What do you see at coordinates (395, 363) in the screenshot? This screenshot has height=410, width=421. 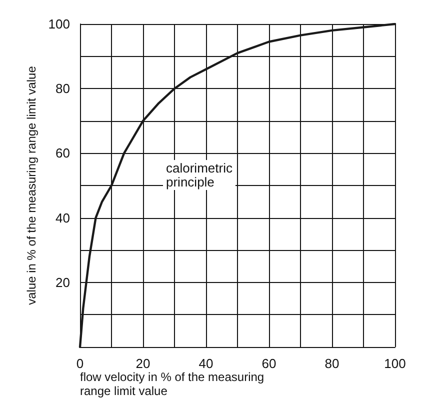 I see `x-tick-label: 100` at bounding box center [395, 363].